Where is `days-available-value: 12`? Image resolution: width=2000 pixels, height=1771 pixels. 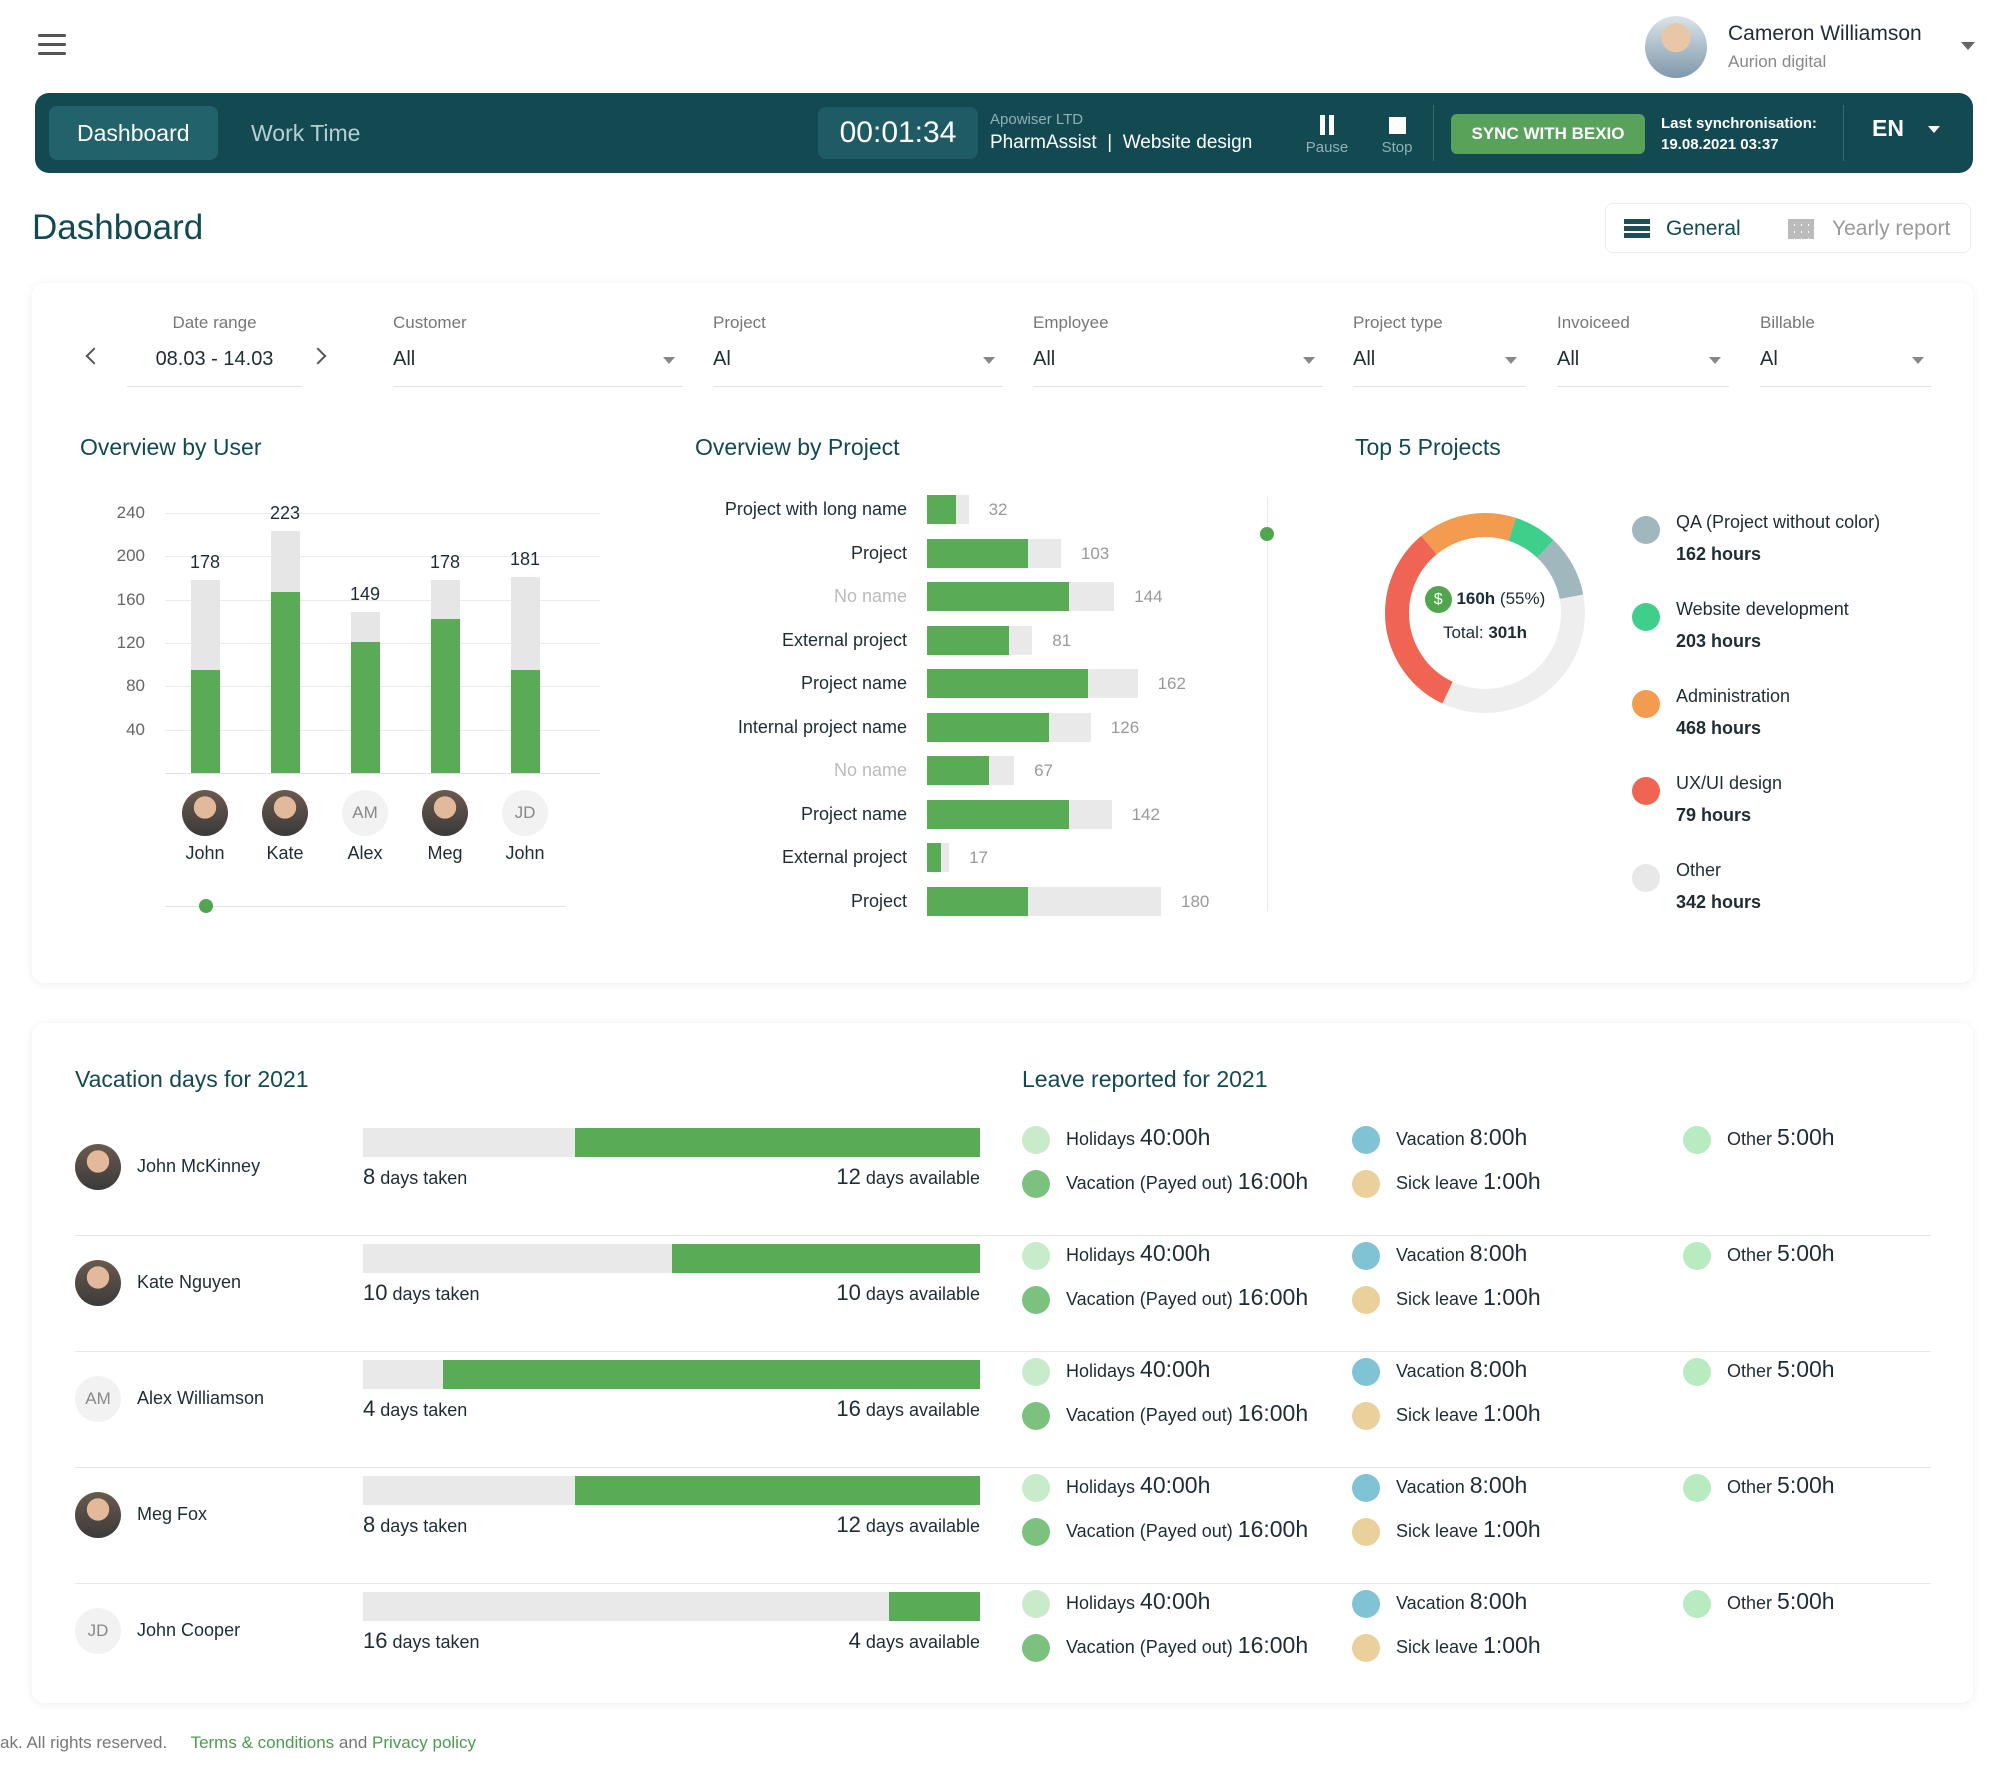
days-available-value: 12 is located at coordinates (848, 1176).